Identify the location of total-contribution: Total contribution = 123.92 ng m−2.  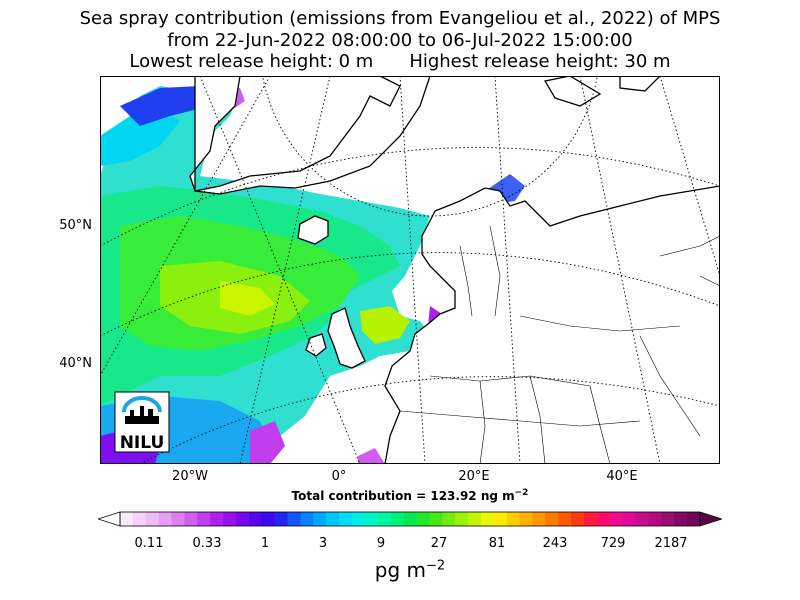
(400, 495).